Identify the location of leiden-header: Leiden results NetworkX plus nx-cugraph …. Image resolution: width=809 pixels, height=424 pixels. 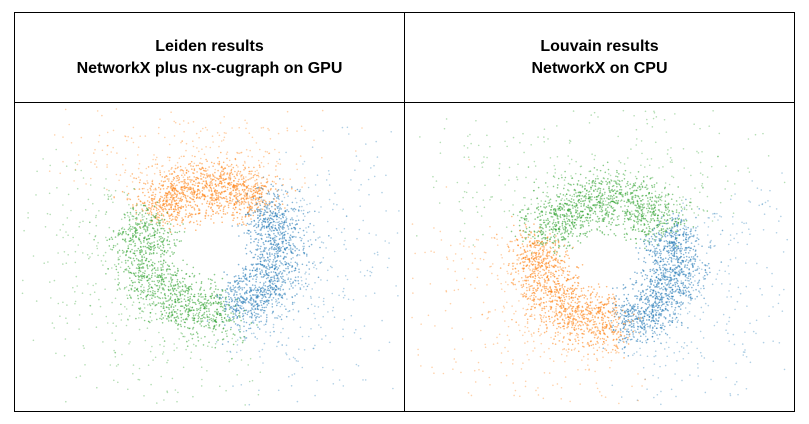
(210, 58).